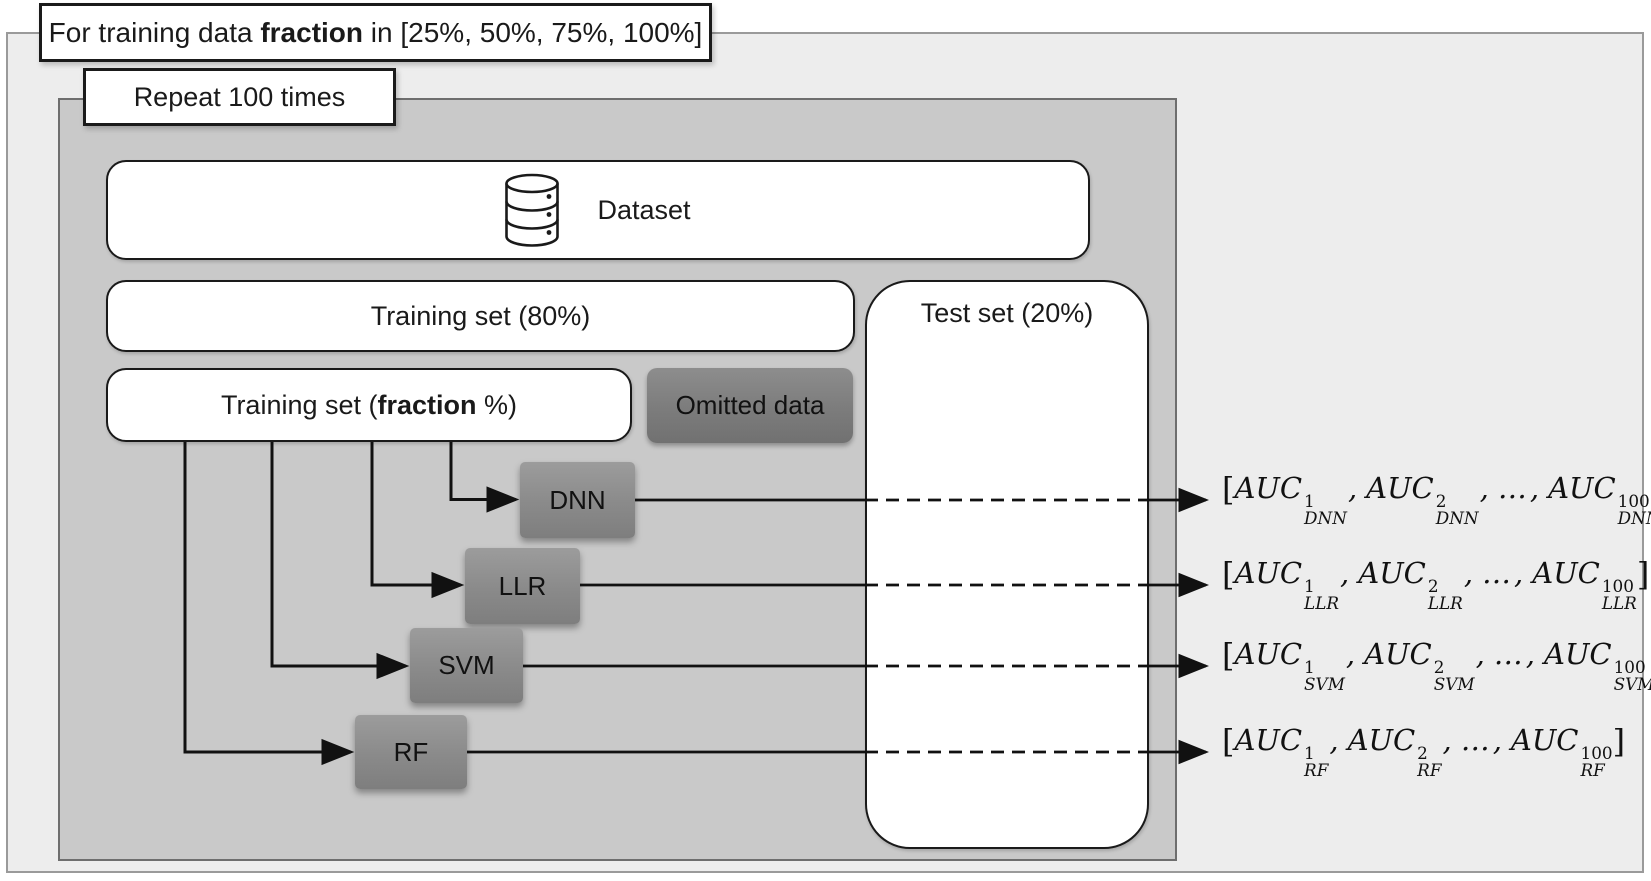 The width and height of the screenshot is (1651, 881). I want to click on training-set-80-box: Training set (80%), so click(480, 316).